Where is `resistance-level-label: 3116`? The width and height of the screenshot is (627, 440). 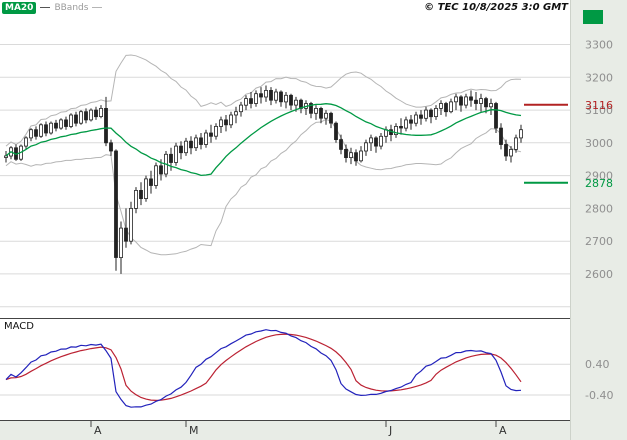
resistance-level-label: 3116 is located at coordinates (599, 105).